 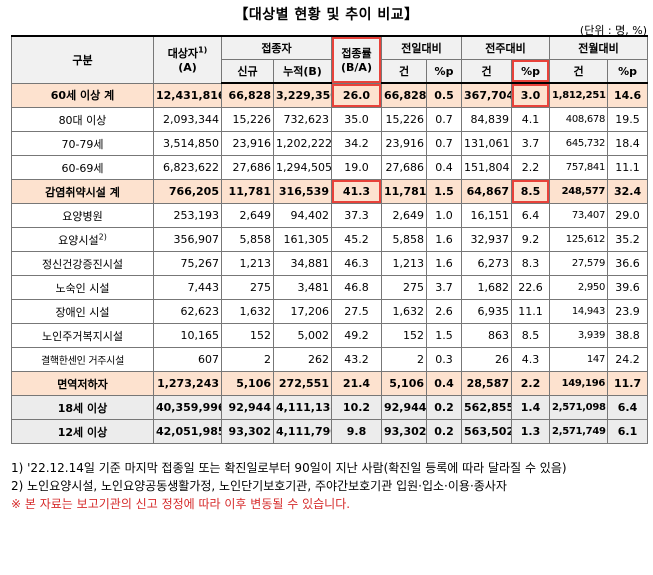 I want to click on cell-target: 40,359,996, so click(x=187, y=407).